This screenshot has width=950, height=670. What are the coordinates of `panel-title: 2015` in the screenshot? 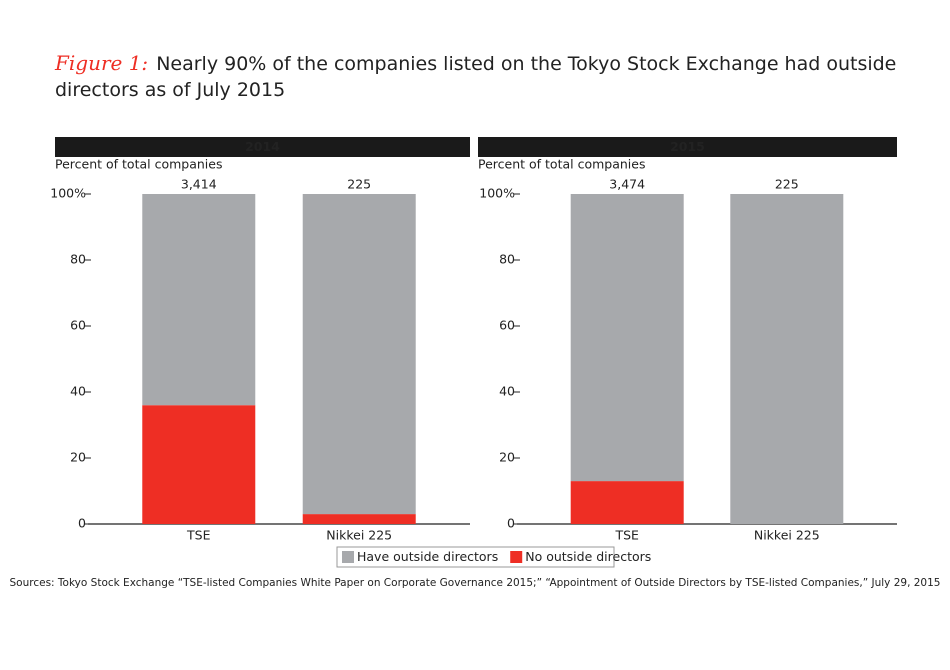 It's located at (687, 146).